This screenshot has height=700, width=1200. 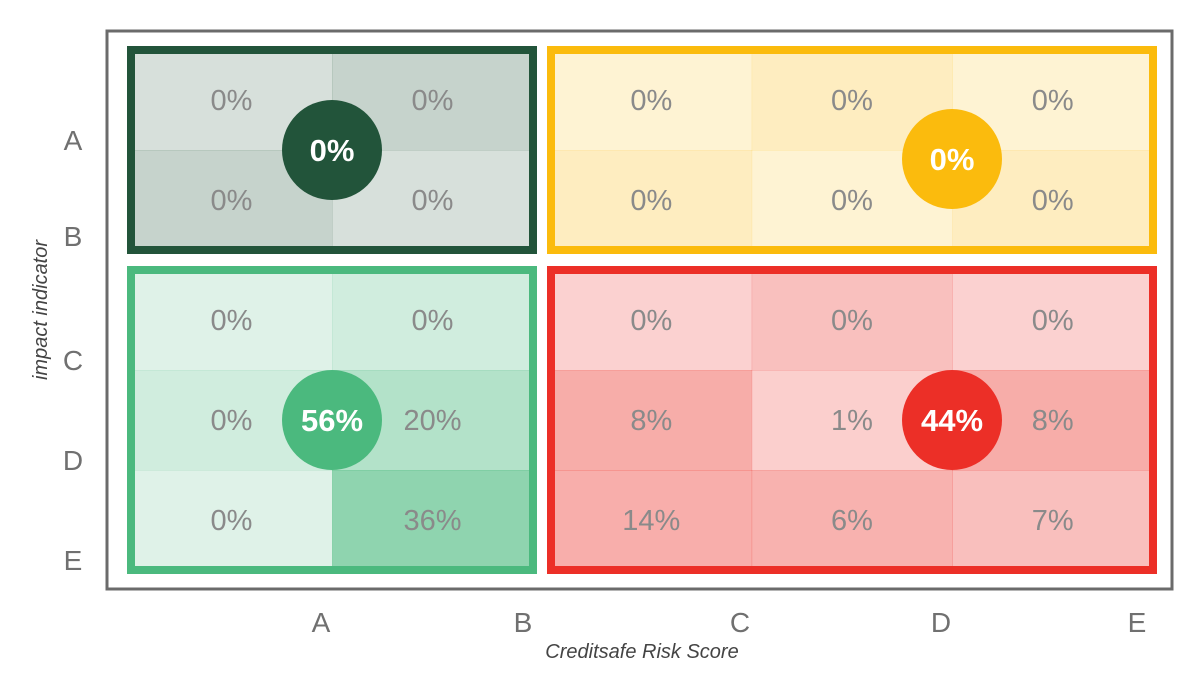 What do you see at coordinates (740, 622) in the screenshot?
I see `x-tick-label: C` at bounding box center [740, 622].